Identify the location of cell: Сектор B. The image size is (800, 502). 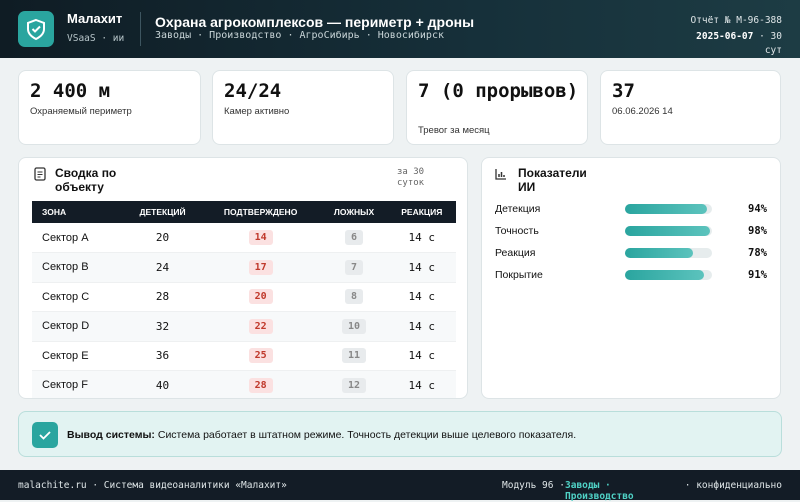
(78, 267).